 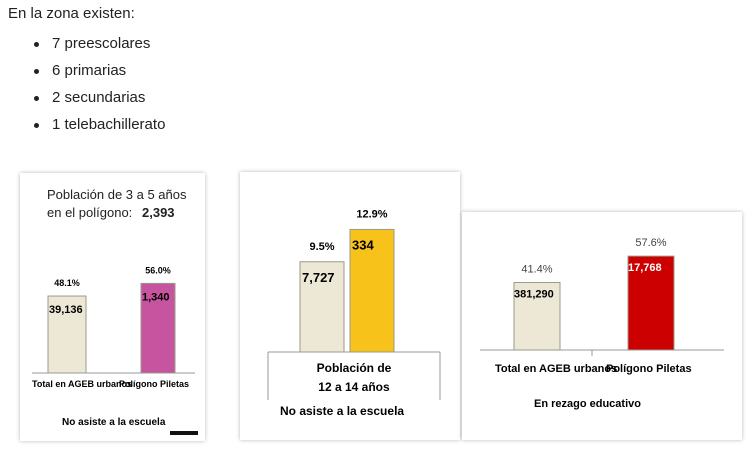 What do you see at coordinates (354, 387) in the screenshot?
I see `category-label: 12 a 14 años` at bounding box center [354, 387].